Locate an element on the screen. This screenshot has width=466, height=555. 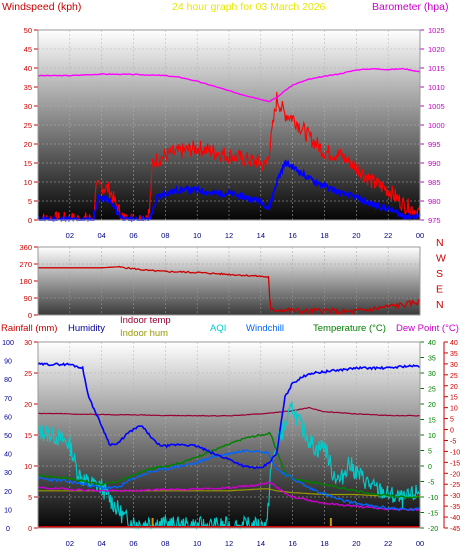
dew-tick-label: 25 is located at coordinates (454, 376).